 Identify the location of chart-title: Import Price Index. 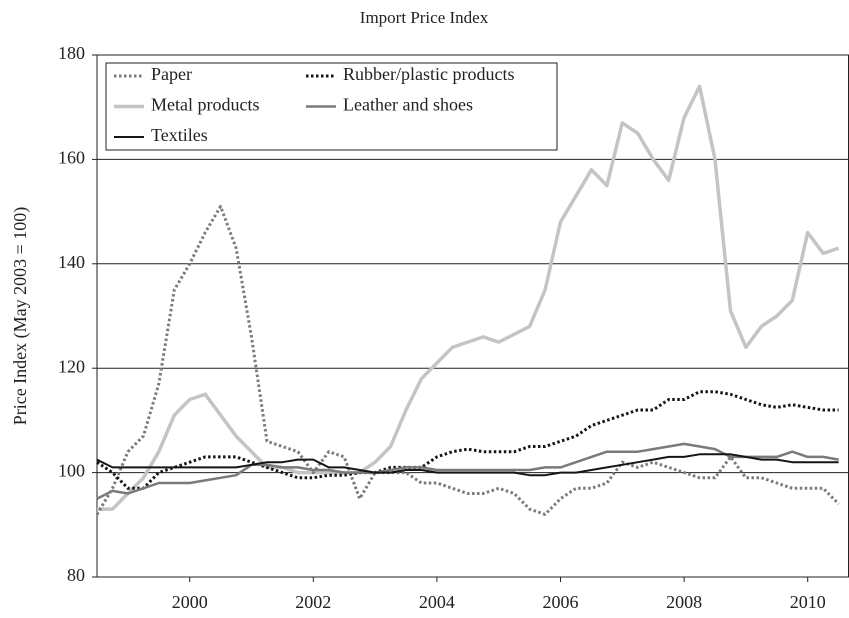
(424, 17).